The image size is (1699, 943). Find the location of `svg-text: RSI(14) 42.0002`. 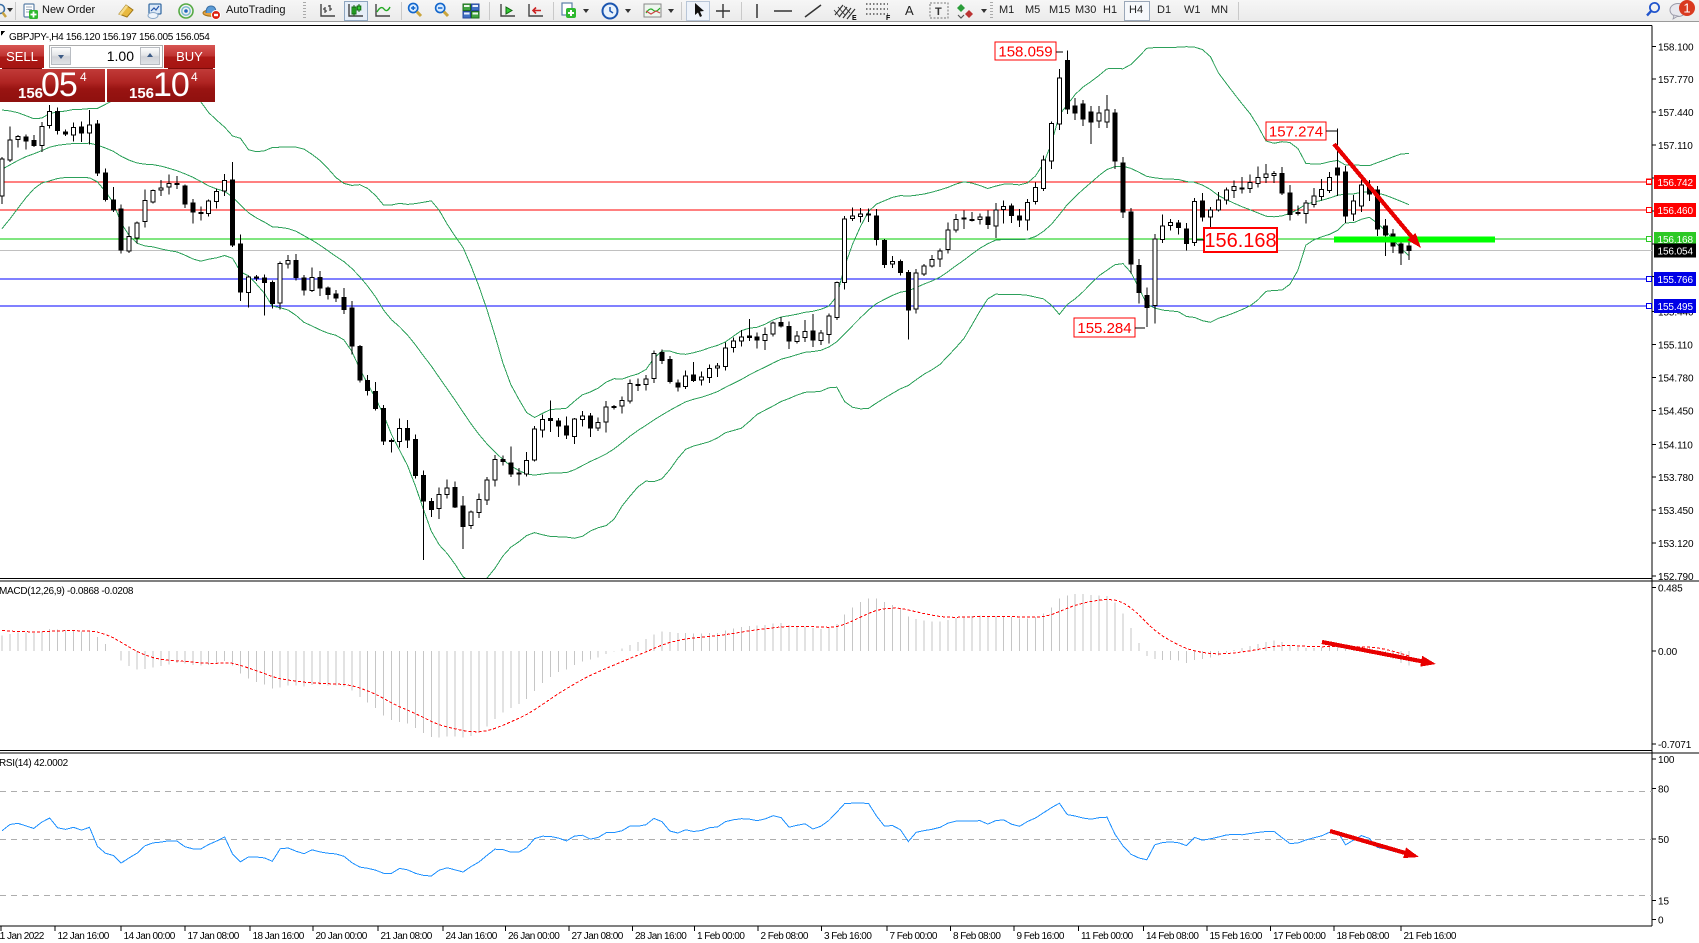

svg-text: RSI(14) 42.0002 is located at coordinates (34, 763).